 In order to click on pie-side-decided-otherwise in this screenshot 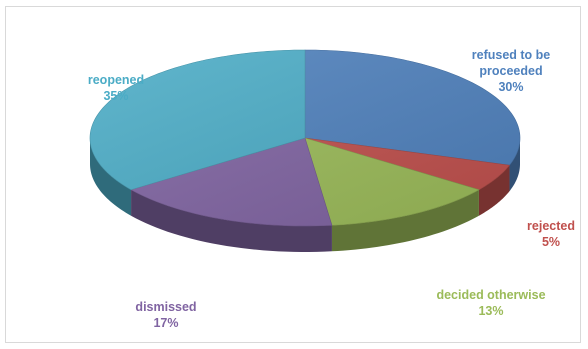, I will do `click(405, 220)`.